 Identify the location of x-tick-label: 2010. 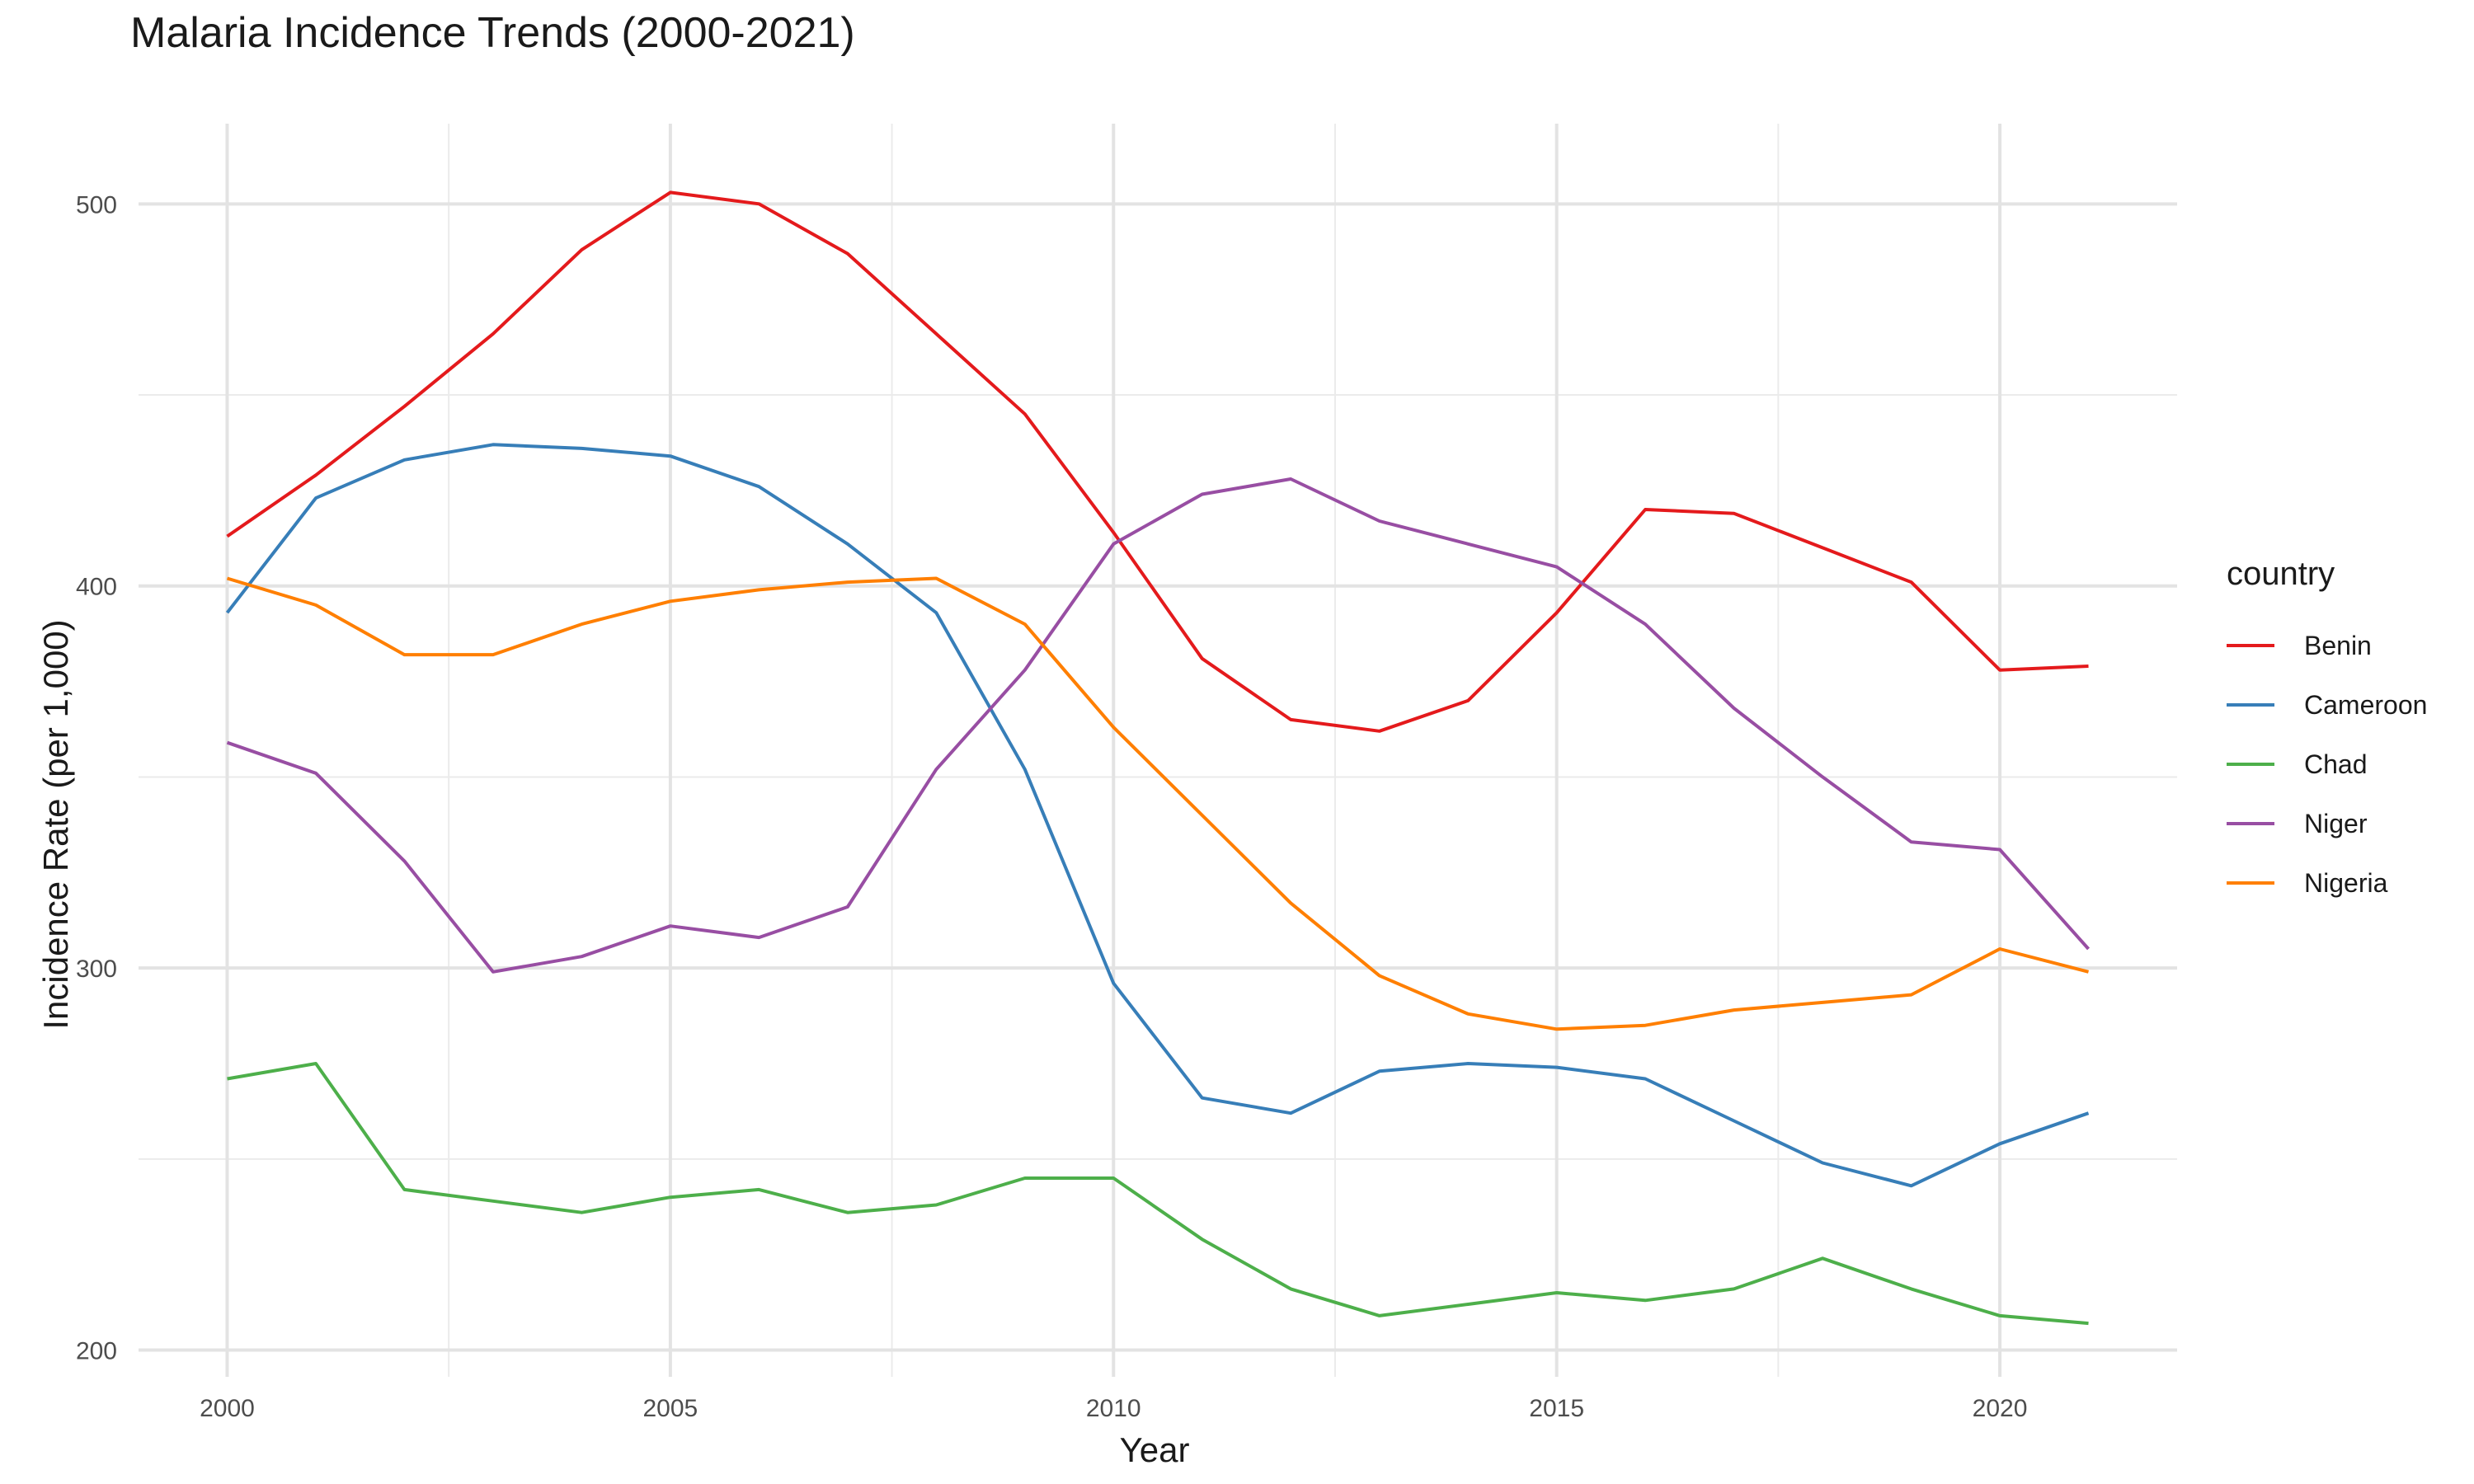
(1113, 1408).